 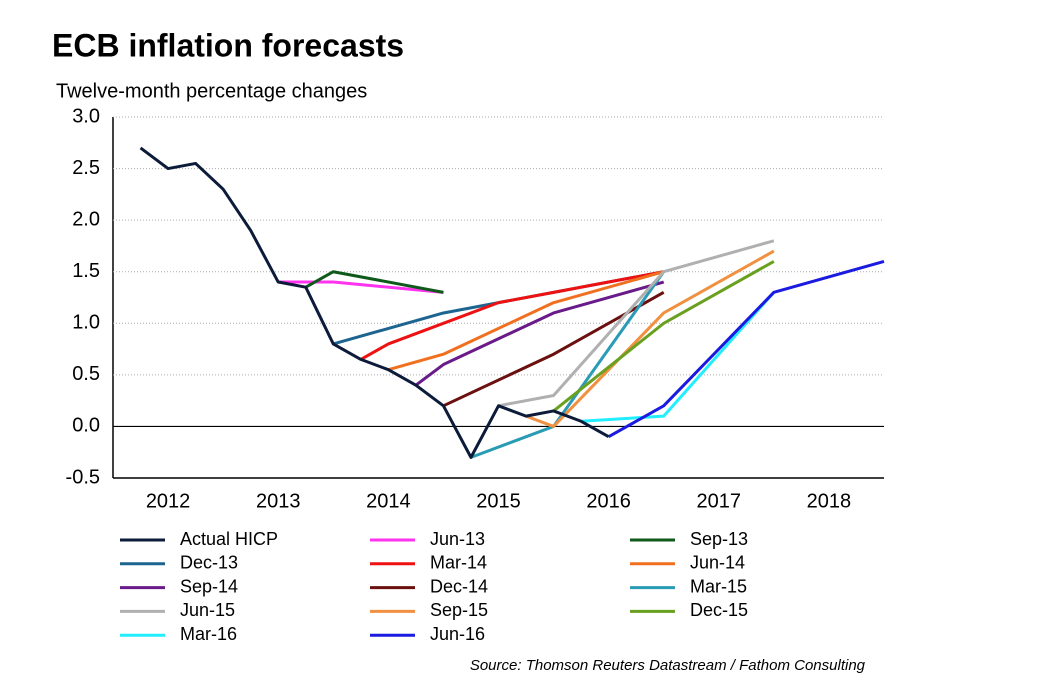 I want to click on y-tick-label: 0.5, so click(x=86, y=374).